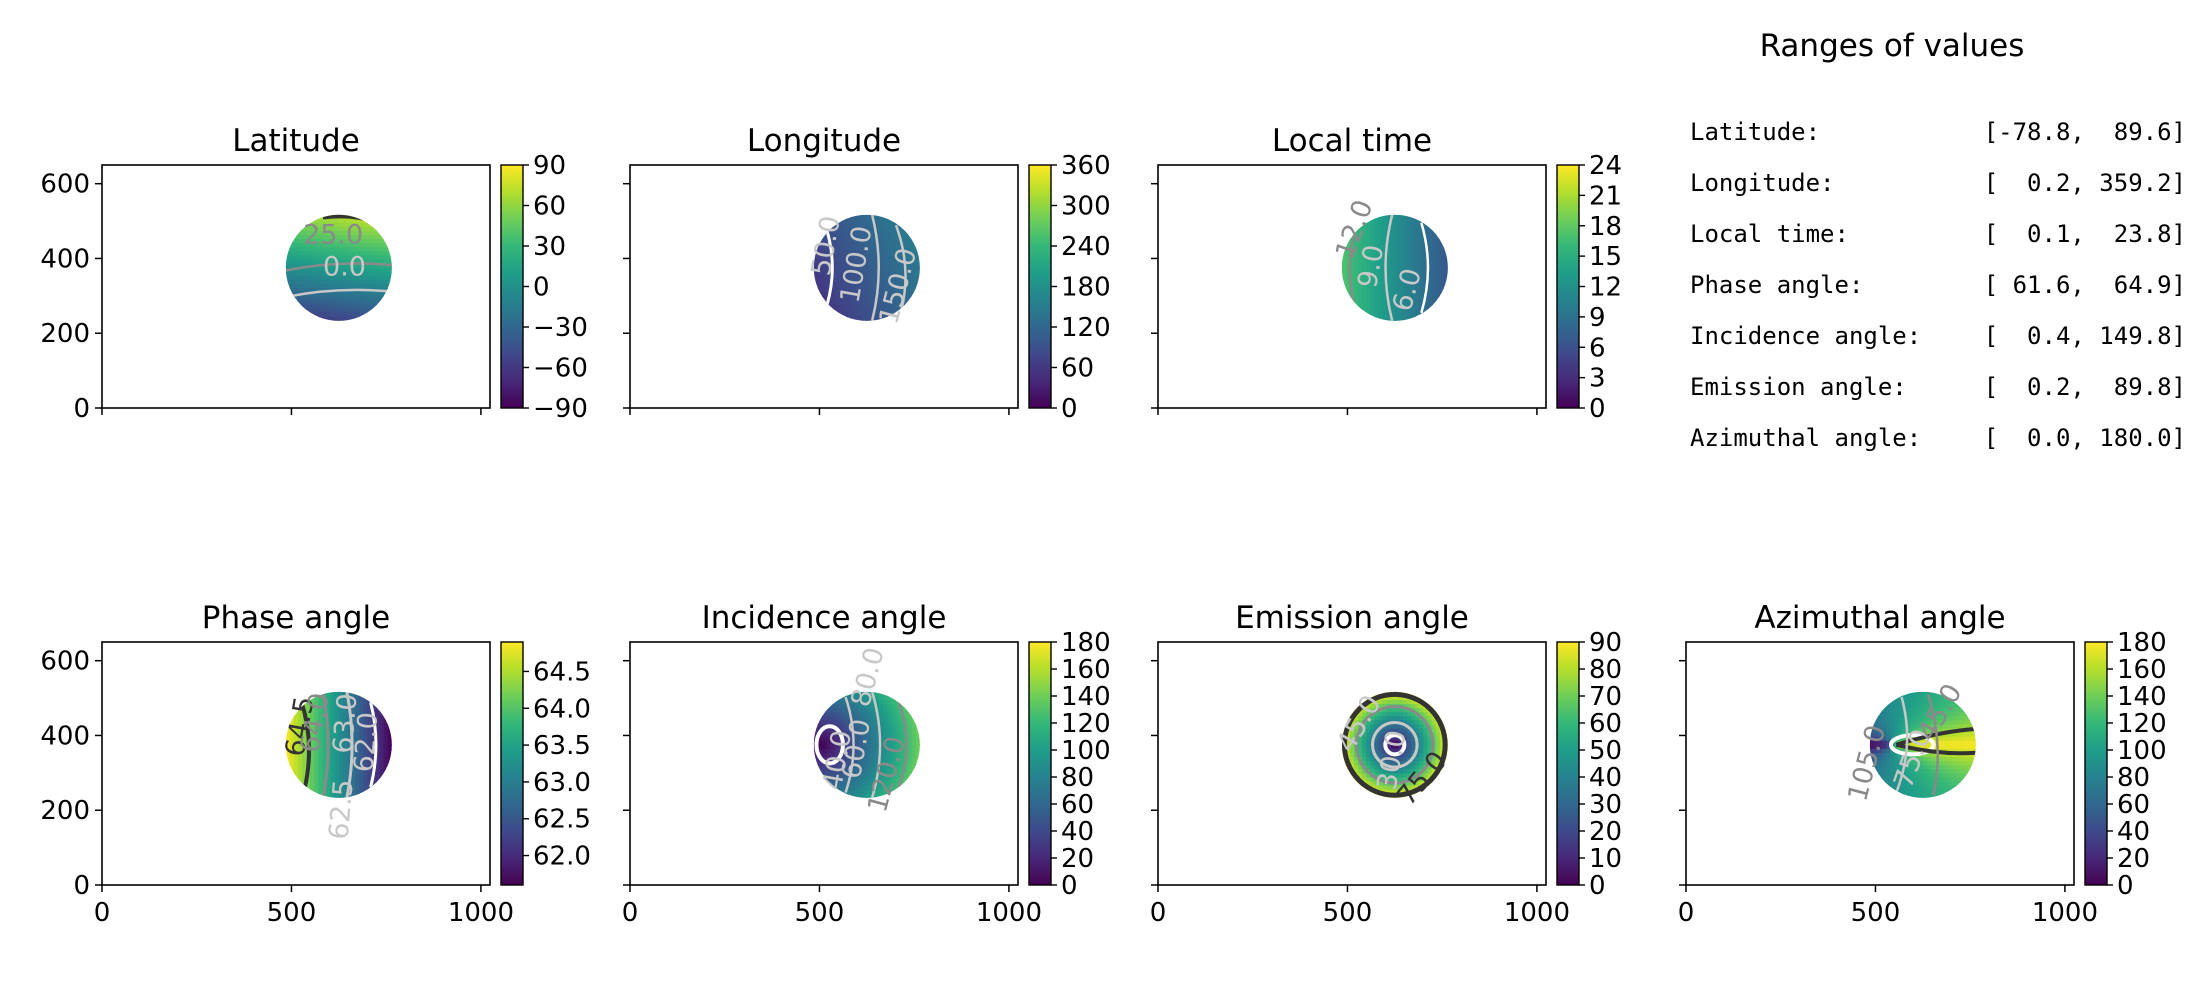 The height and width of the screenshot is (1000, 2200). Describe the element at coordinates (1597, 318) in the screenshot. I see `colorbar-tick-label: 9` at that location.